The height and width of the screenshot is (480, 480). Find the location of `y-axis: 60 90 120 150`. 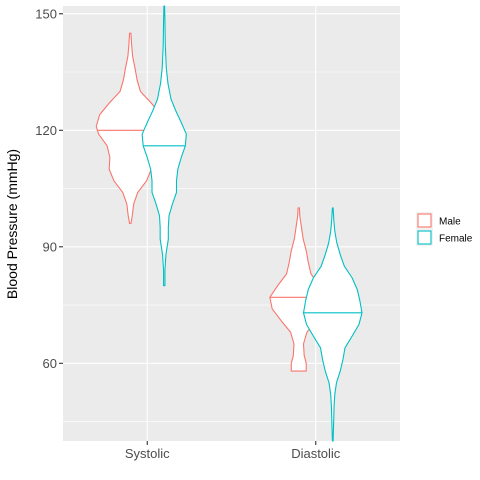

y-axis: 60 90 120 150 is located at coordinates (49, 188).